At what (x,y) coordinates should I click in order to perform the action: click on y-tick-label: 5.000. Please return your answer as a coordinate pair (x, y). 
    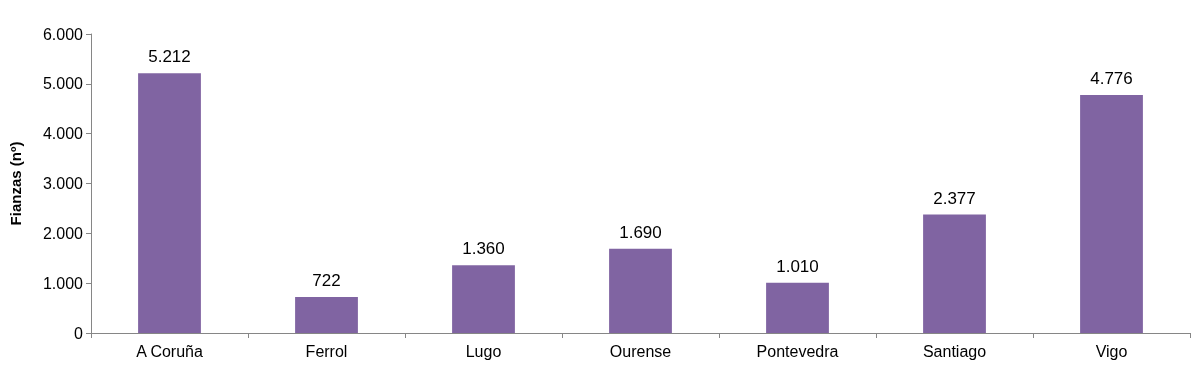
    Looking at the image, I should click on (63, 84).